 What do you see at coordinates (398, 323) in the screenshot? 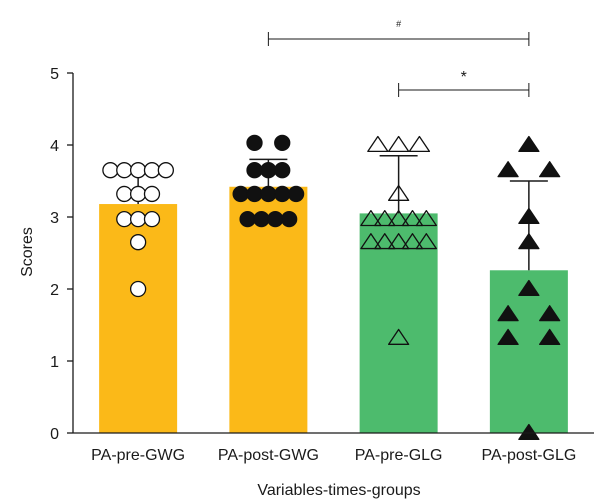
I see `bar-pa-pre-glg` at bounding box center [398, 323].